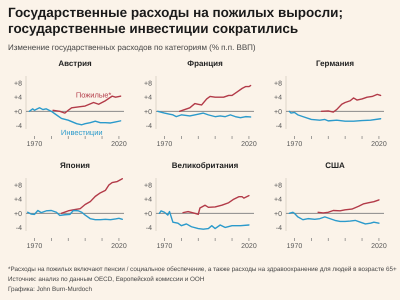 Image resolution: width=400 pixels, height=300 pixels. I want to click on chart-title: Япония, so click(75, 165).